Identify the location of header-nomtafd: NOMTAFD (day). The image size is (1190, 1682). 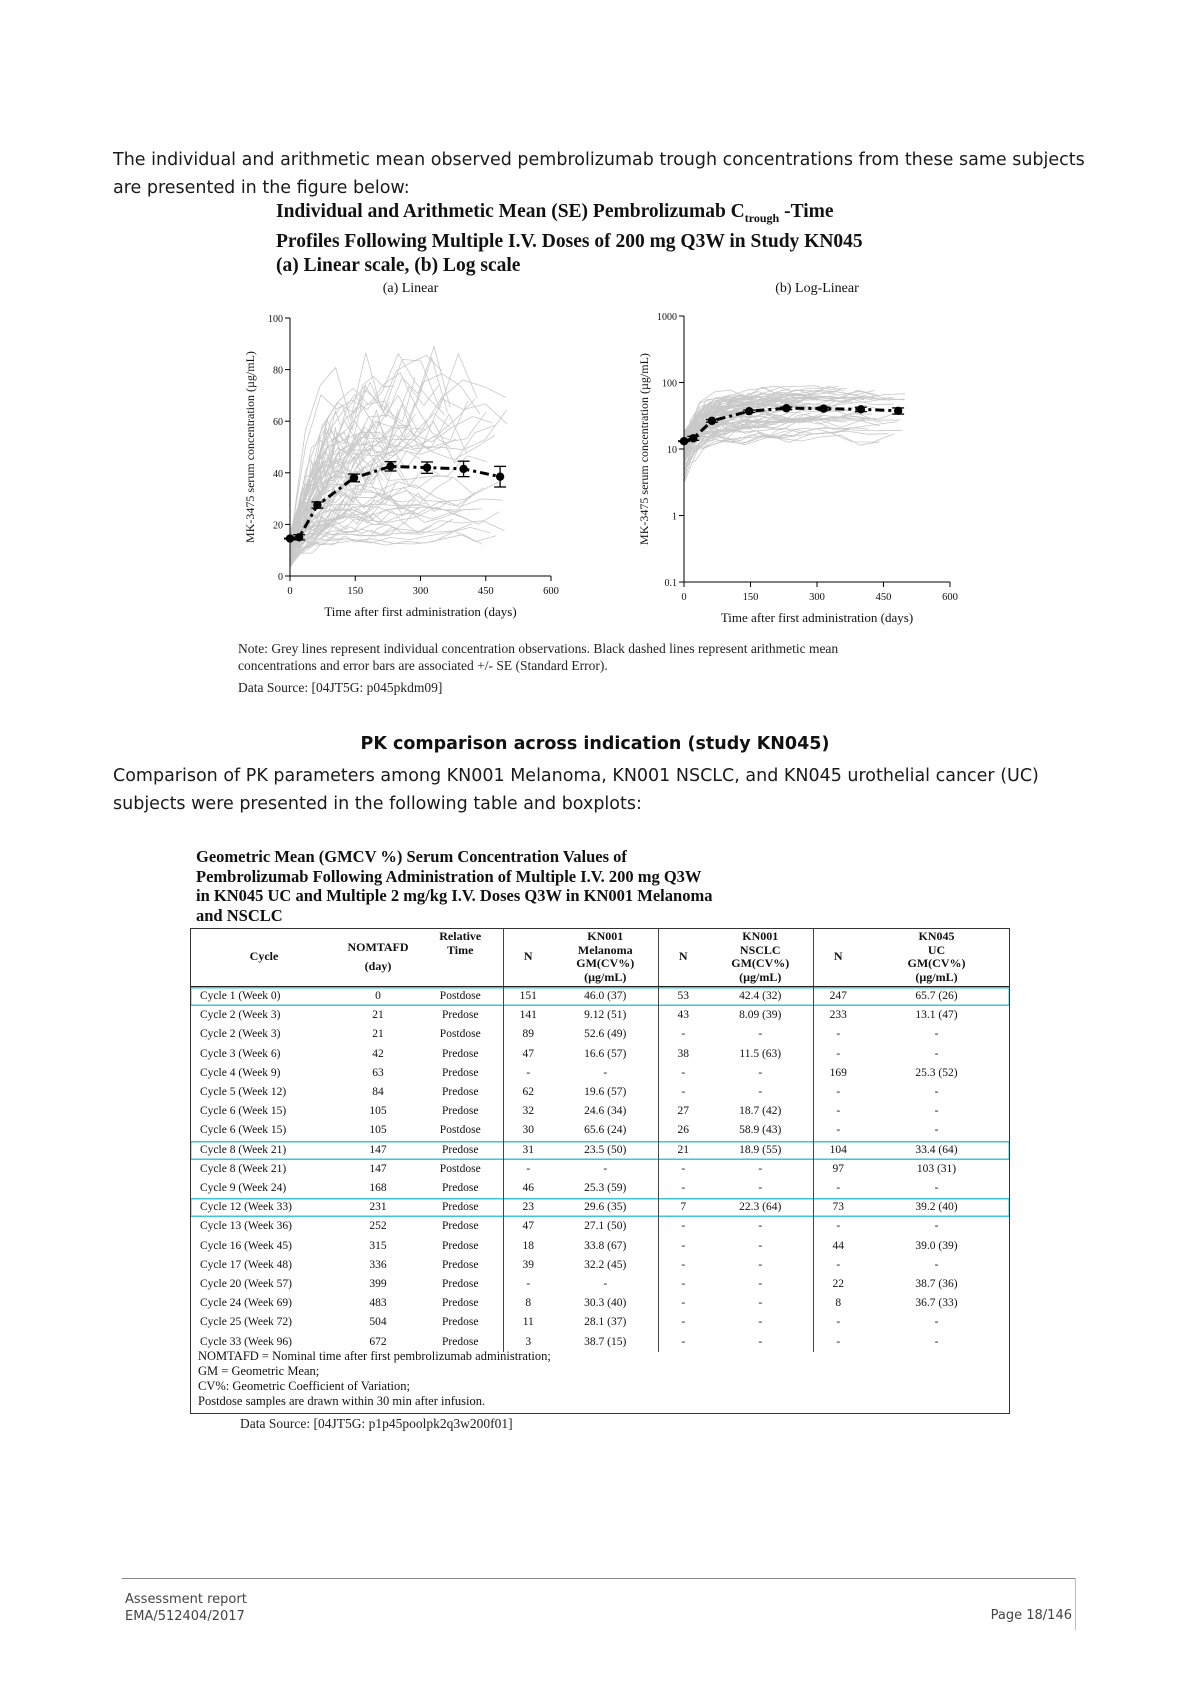
(378, 957).